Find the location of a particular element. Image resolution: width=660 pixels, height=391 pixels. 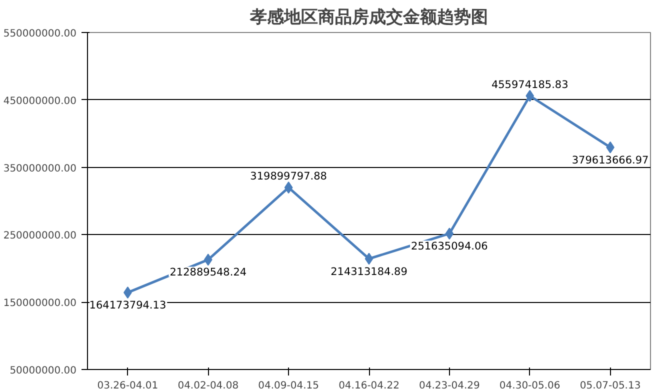

y-tick-label: 550000000.00 is located at coordinates (40, 34).